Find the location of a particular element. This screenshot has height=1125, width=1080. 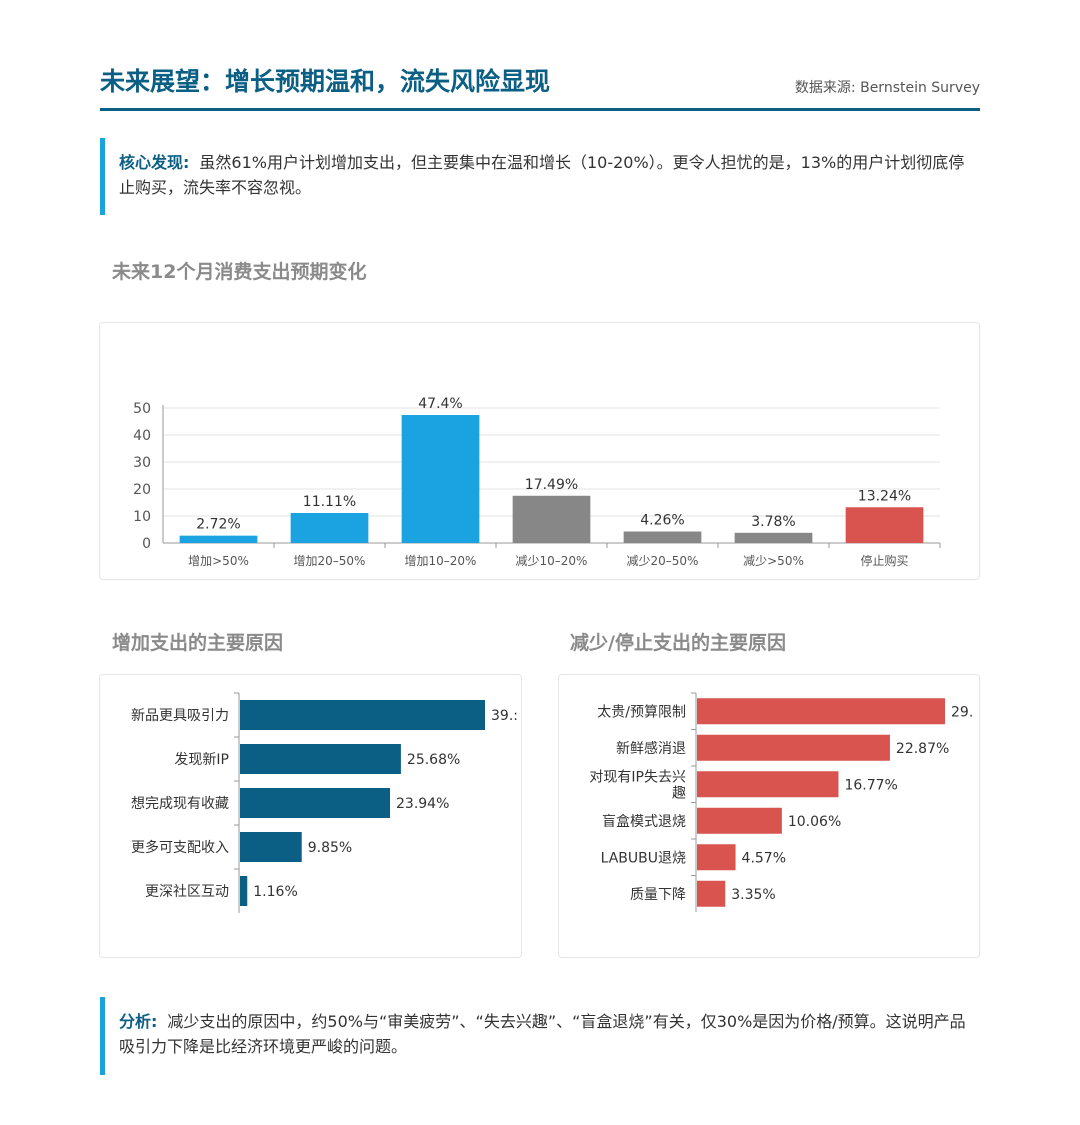

category-label: 新鲜感消退 is located at coordinates (651, 748).